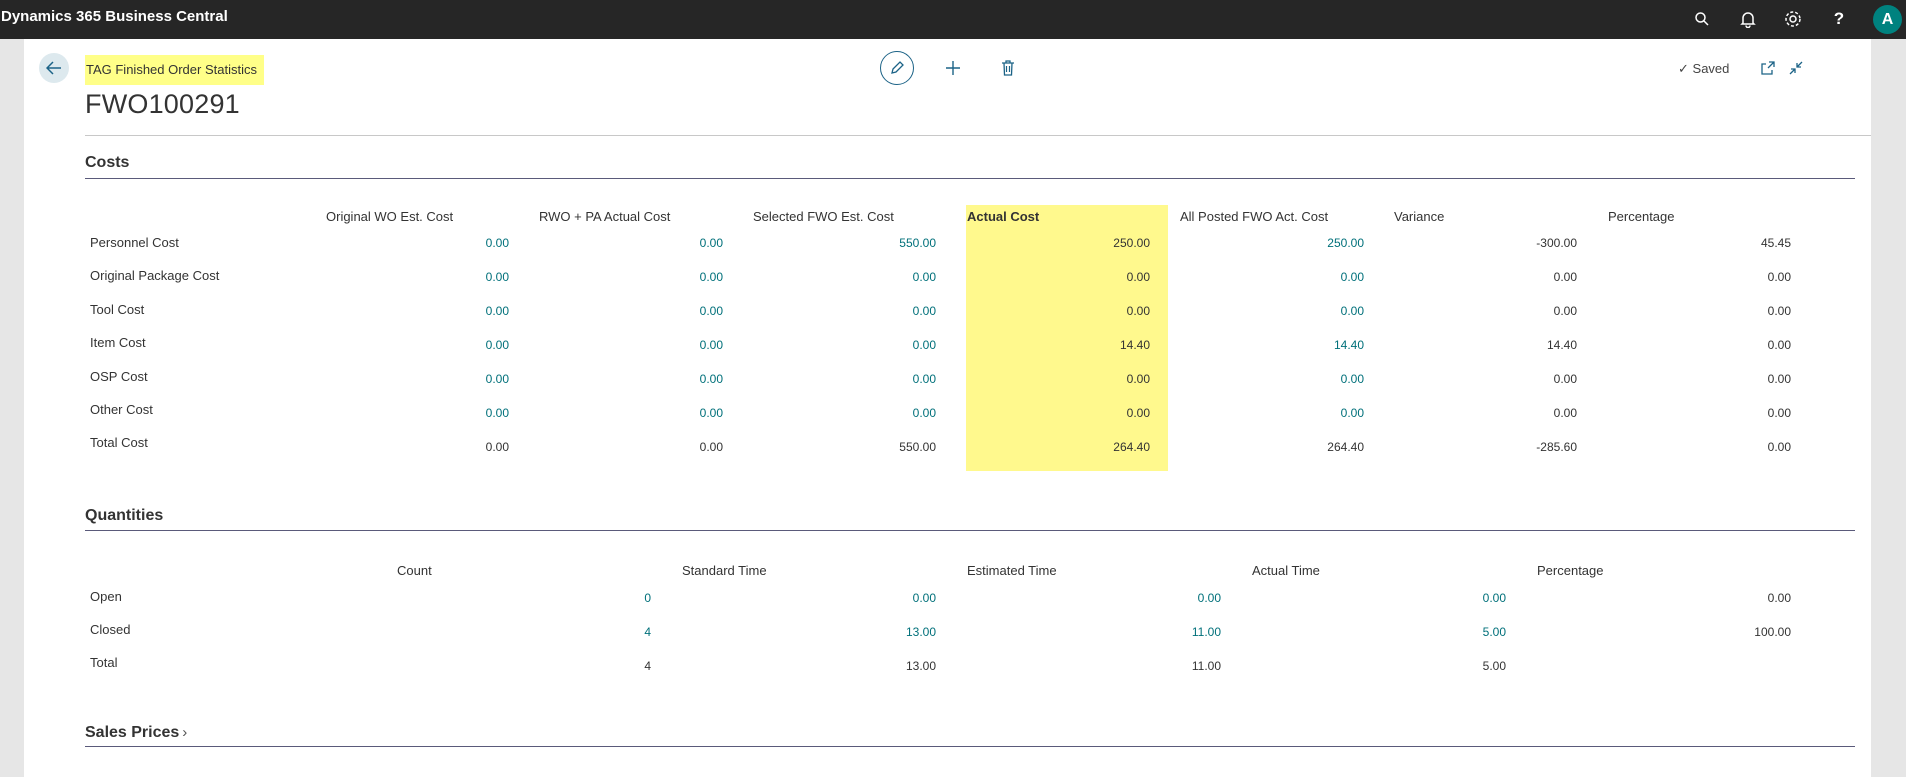  What do you see at coordinates (897, 68) in the screenshot?
I see `edit-button` at bounding box center [897, 68].